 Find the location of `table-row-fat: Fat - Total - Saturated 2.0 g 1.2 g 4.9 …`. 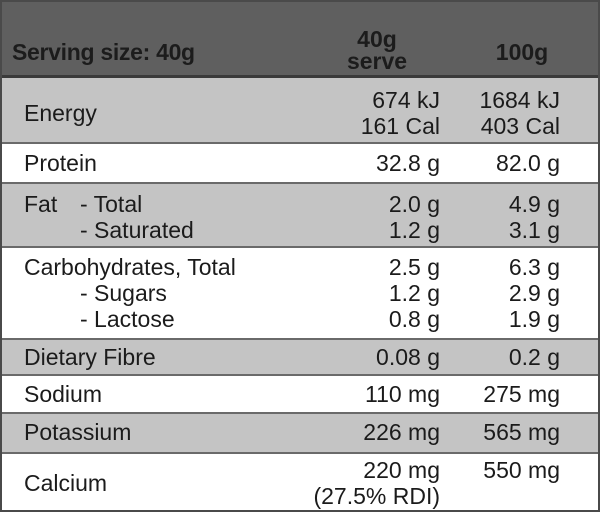

table-row-fat: Fat - Total - Saturated 2.0 g 1.2 g 4.9 … is located at coordinates (300, 216).